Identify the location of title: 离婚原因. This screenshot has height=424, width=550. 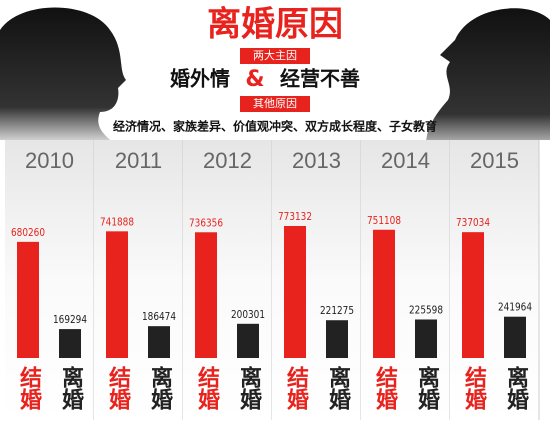
(275, 25).